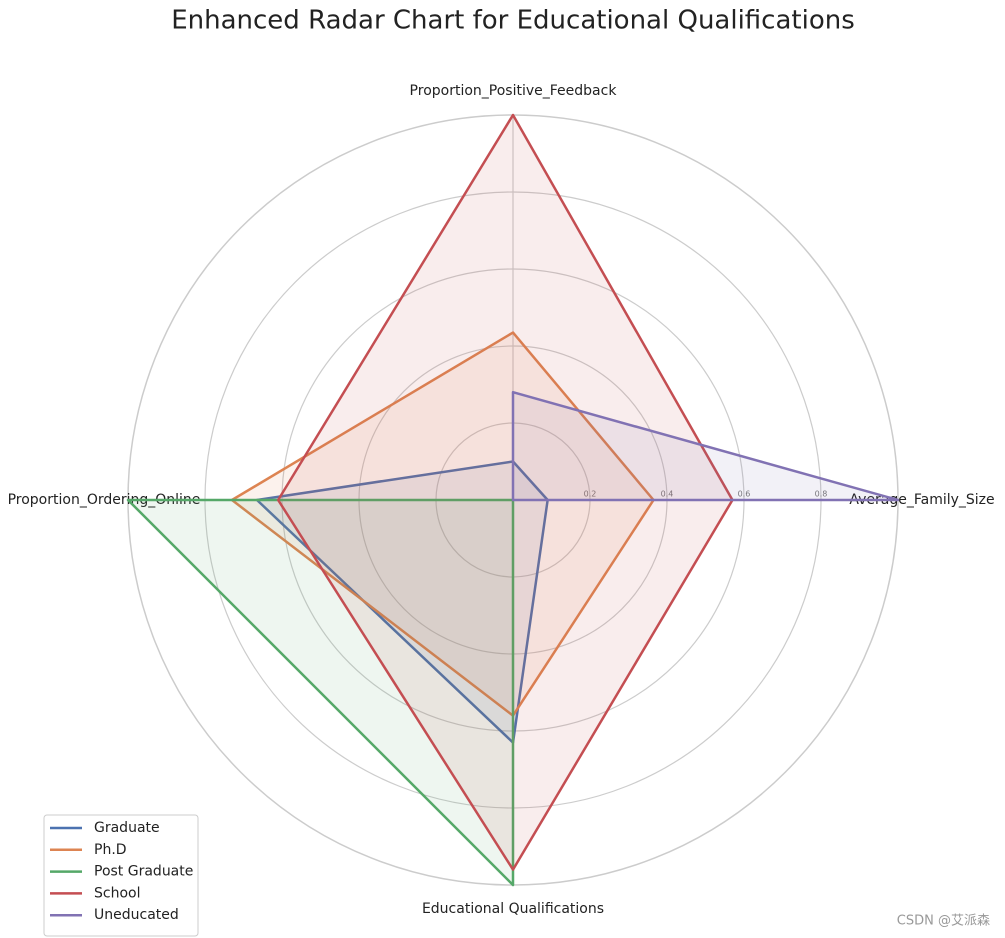 This screenshot has width=1005, height=938. Describe the element at coordinates (136, 915) in the screenshot. I see `legend-label: Uneducated` at that location.